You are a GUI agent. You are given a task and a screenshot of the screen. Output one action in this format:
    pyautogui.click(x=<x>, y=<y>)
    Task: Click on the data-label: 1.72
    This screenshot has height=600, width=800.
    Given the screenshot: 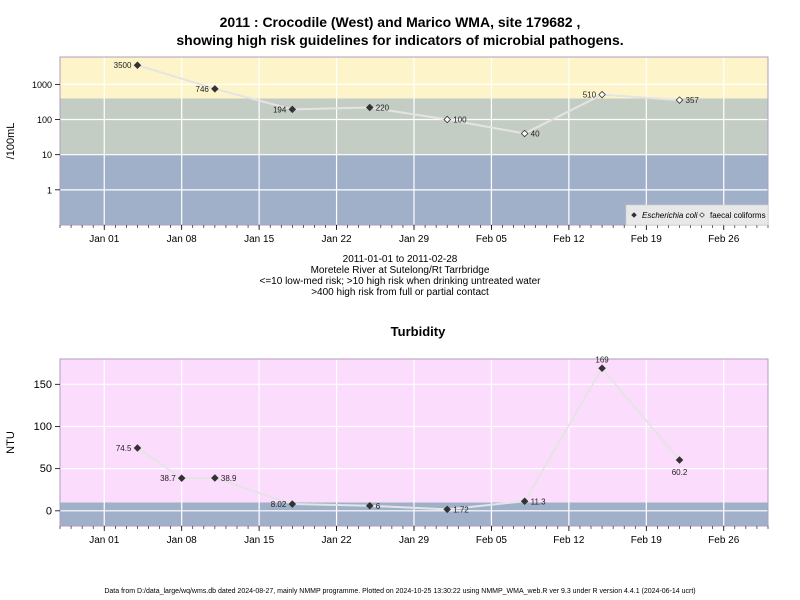 What is the action you would take?
    pyautogui.click(x=461, y=509)
    